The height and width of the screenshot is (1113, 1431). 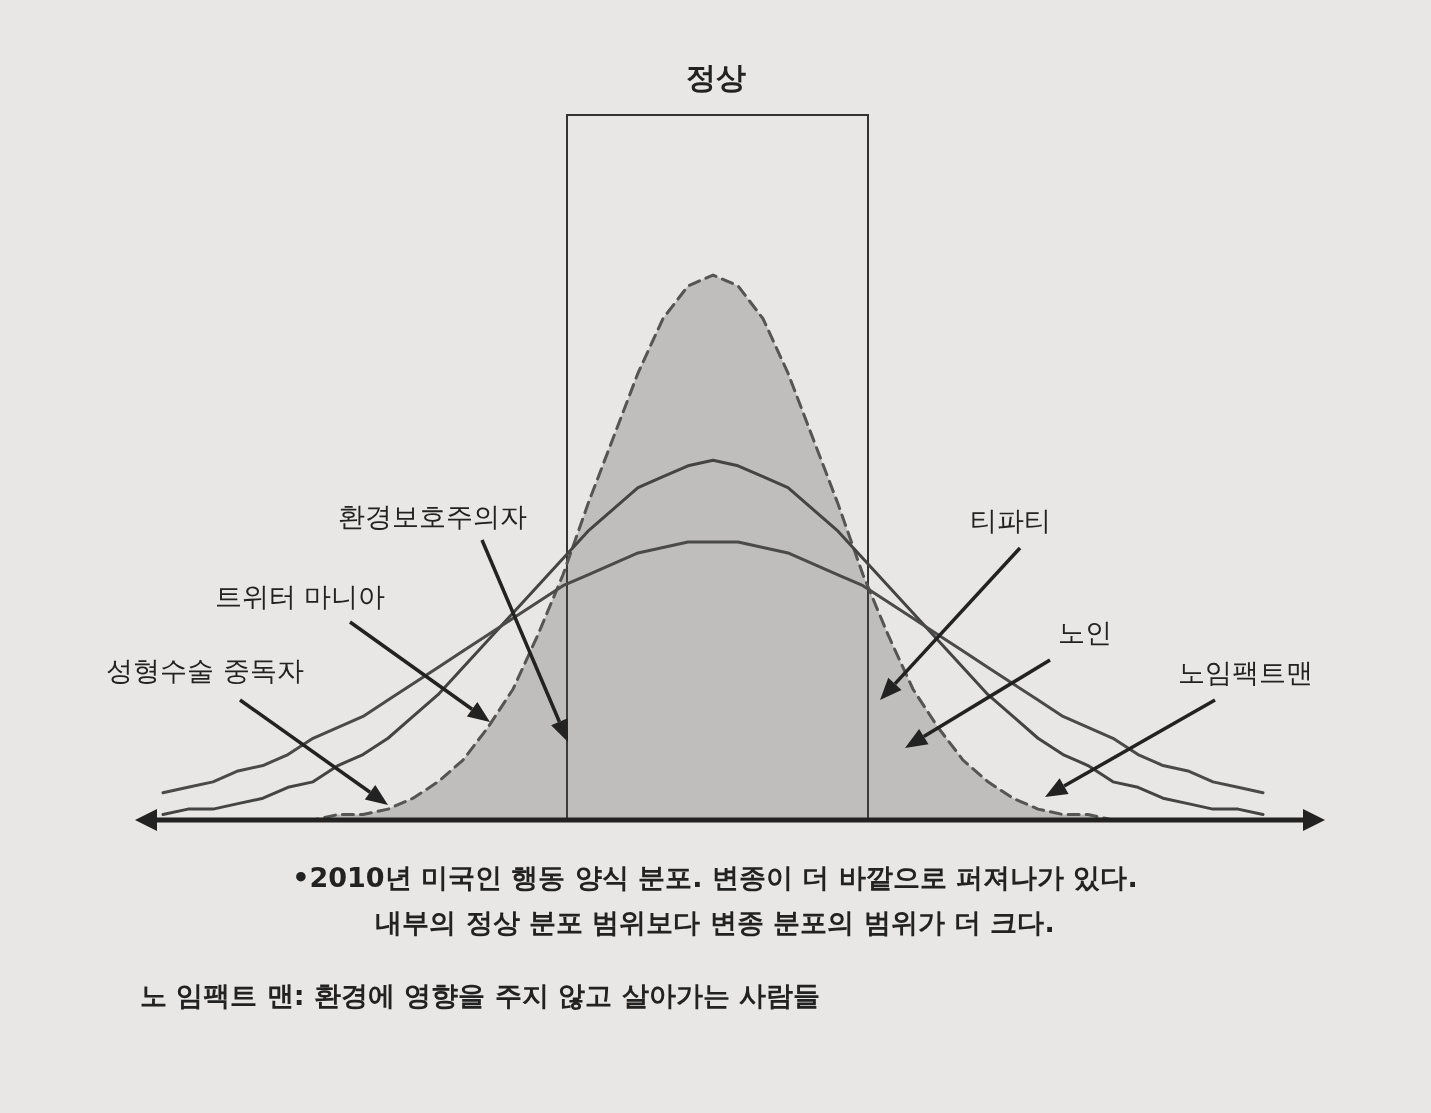 What do you see at coordinates (715, 922) in the screenshot?
I see `text: 내부의 정상 분포 범위보다 변종 분포의 범위가 더 크다.` at bounding box center [715, 922].